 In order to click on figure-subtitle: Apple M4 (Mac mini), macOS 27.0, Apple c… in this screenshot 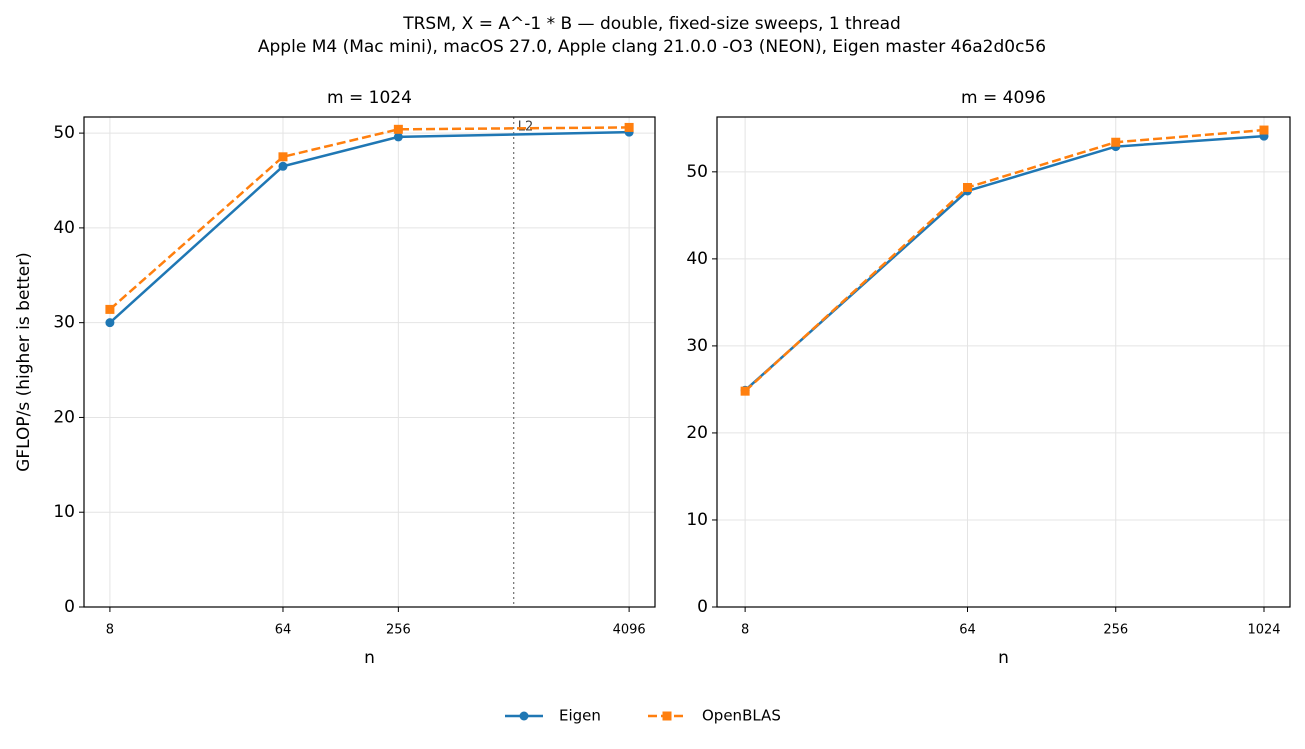, I will do `click(652, 47)`.